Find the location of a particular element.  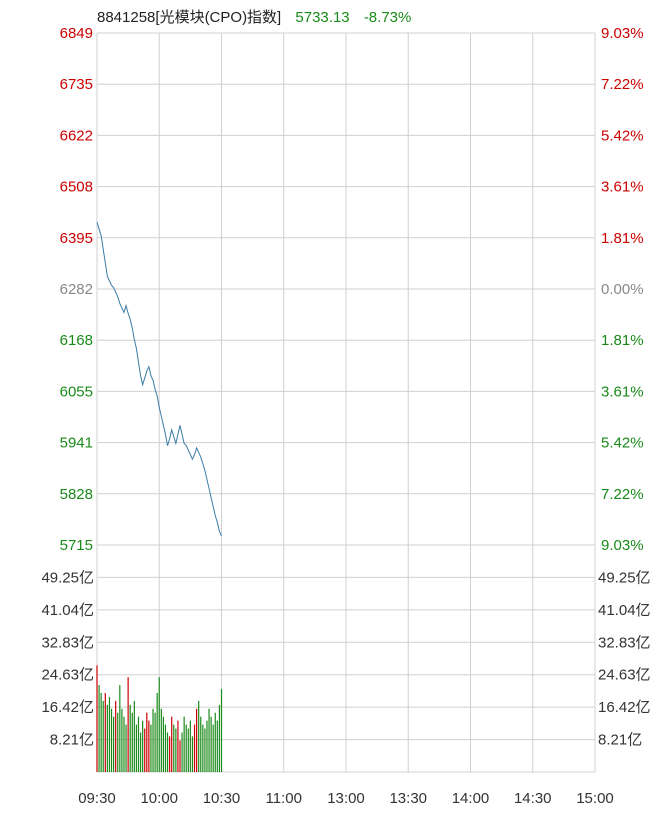

price-tick-label: 5828 is located at coordinates (76, 494).